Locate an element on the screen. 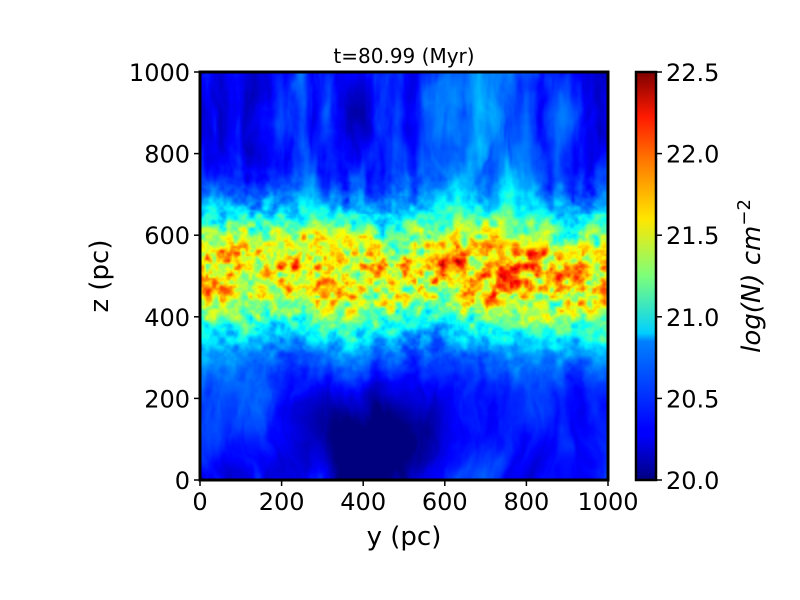  colorbar-label-base: log(N) cm is located at coordinates (752, 289).